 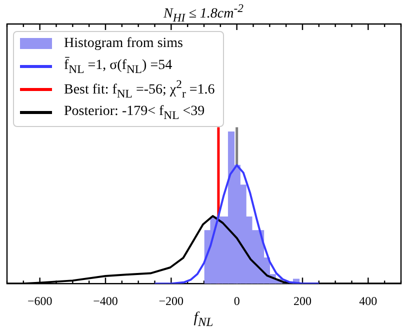 What do you see at coordinates (203, 13) in the screenshot?
I see `chart-title: N$_{HI}$ ≤ 1.8cm$^{-2}$` at bounding box center [203, 13].